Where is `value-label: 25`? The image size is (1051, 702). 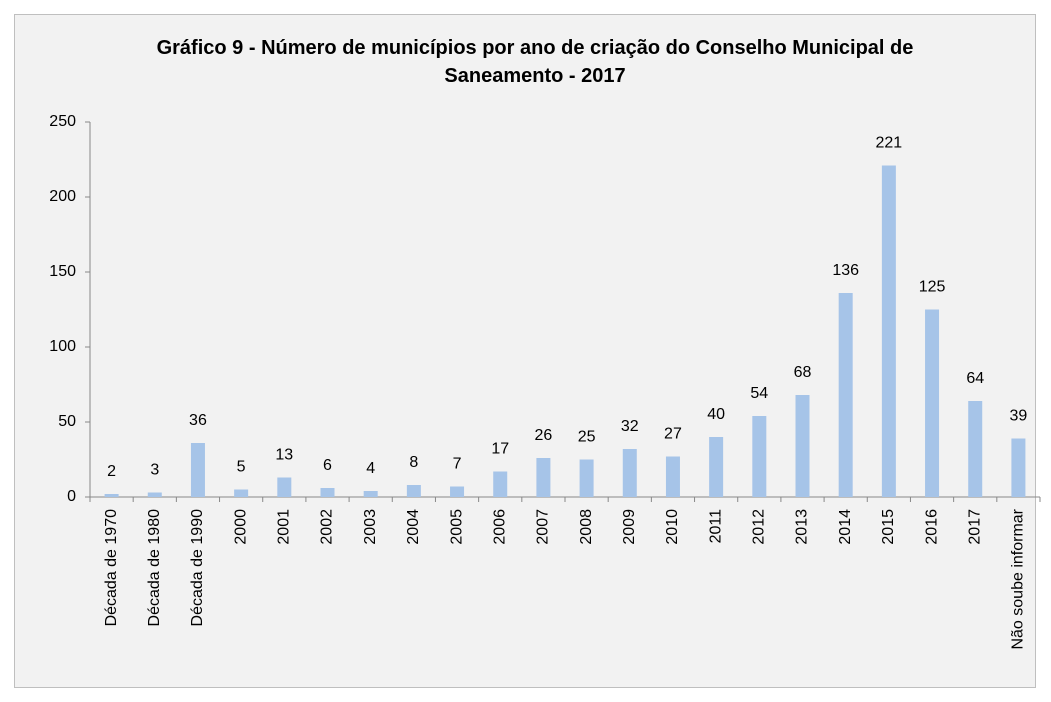
value-label: 25 is located at coordinates (587, 437).